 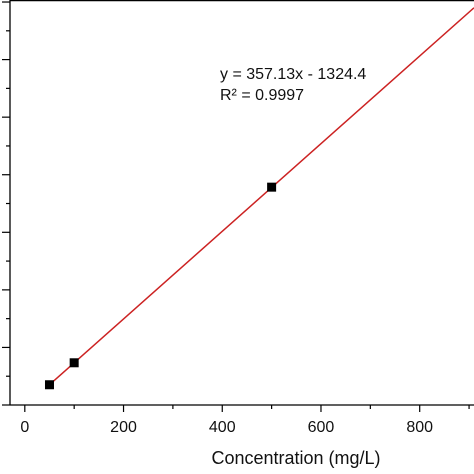 What do you see at coordinates (262, 95) in the screenshot?
I see `r-squared-annotation: R² = 0.9997` at bounding box center [262, 95].